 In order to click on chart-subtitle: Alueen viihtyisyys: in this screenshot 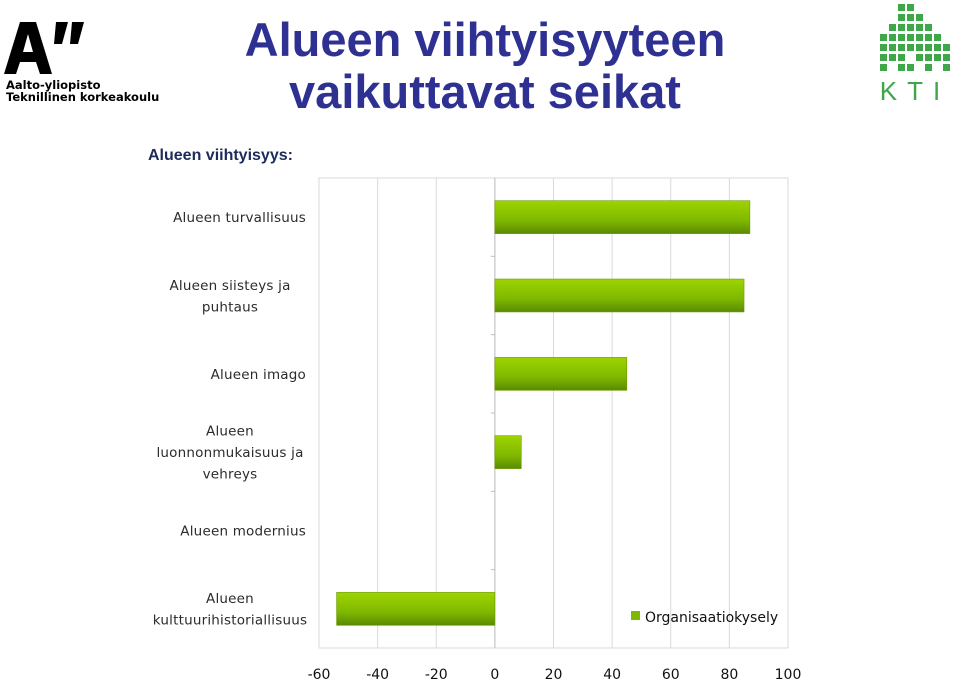, I will do `click(220, 155)`.